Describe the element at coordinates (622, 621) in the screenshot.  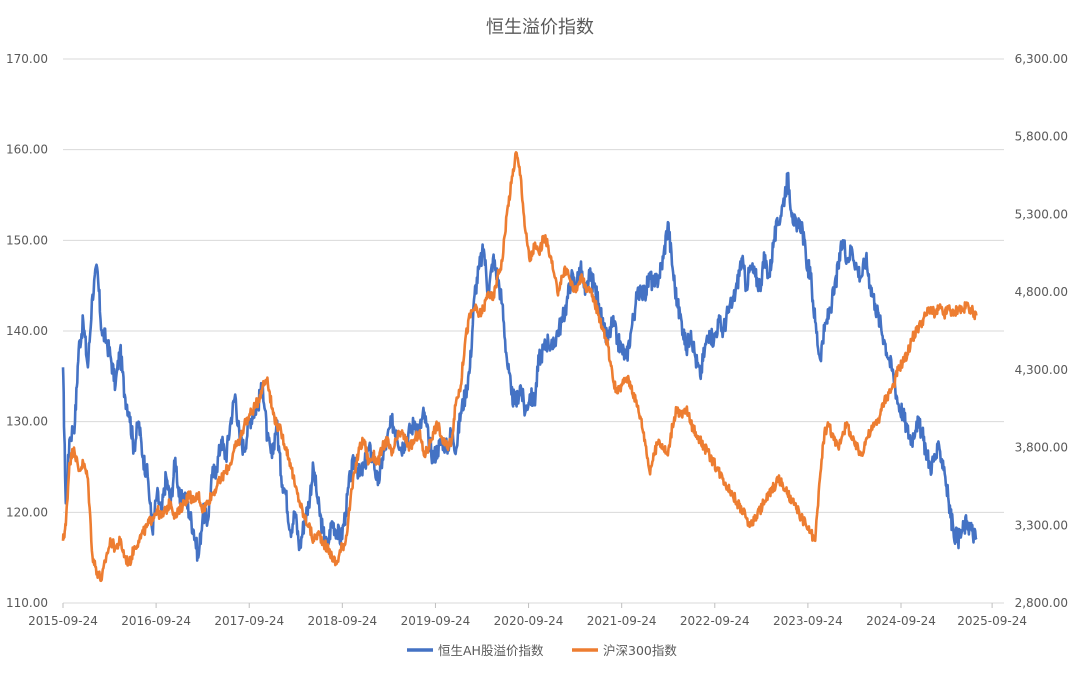
I see `x-tick-label: 2021-09-24` at that location.